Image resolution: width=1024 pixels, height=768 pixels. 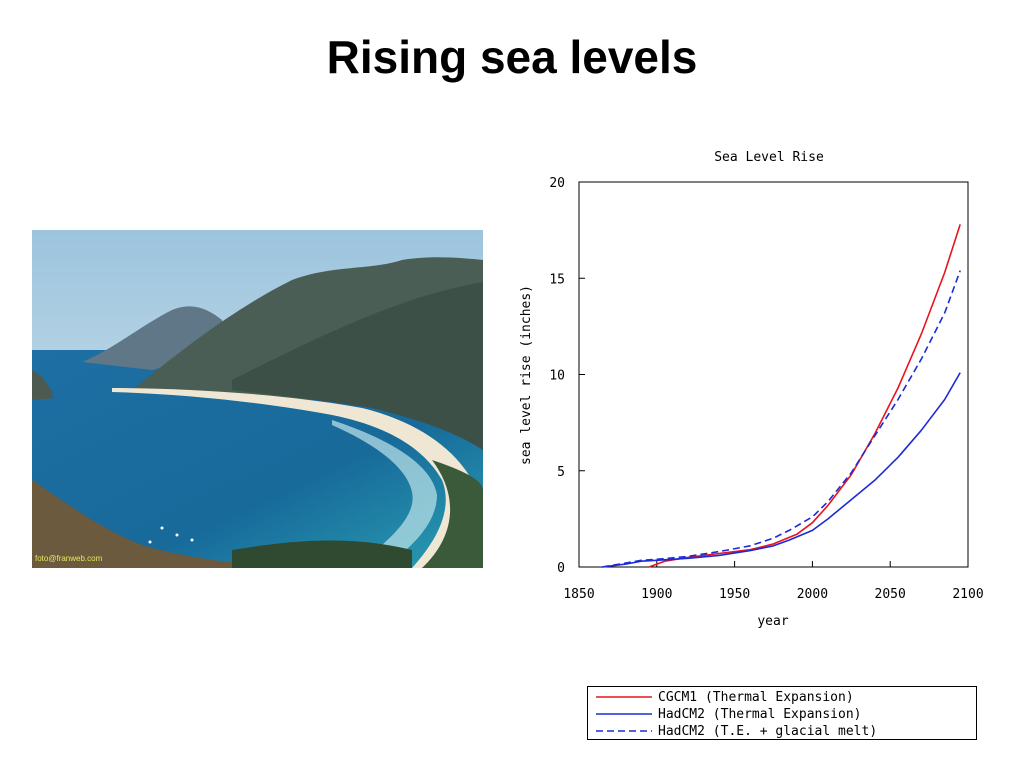 What do you see at coordinates (557, 183) in the screenshot?
I see `y-tick-label: 20` at bounding box center [557, 183].